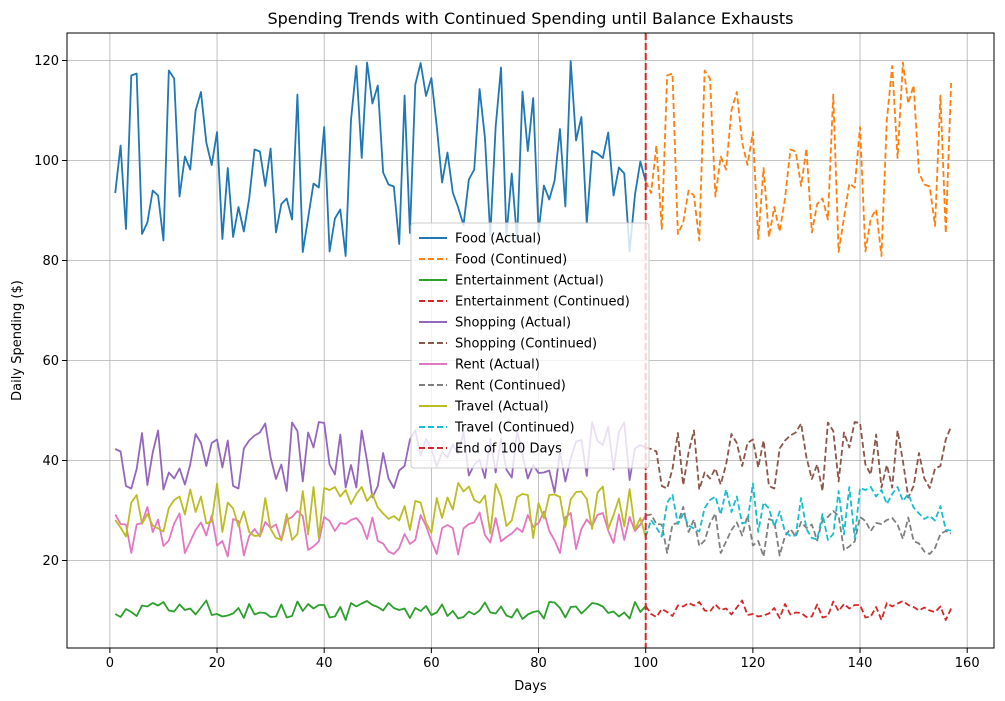 Image resolution: width=1005 pixels, height=701 pixels. I want to click on legend-label: Shopping (Continued), so click(526, 344).